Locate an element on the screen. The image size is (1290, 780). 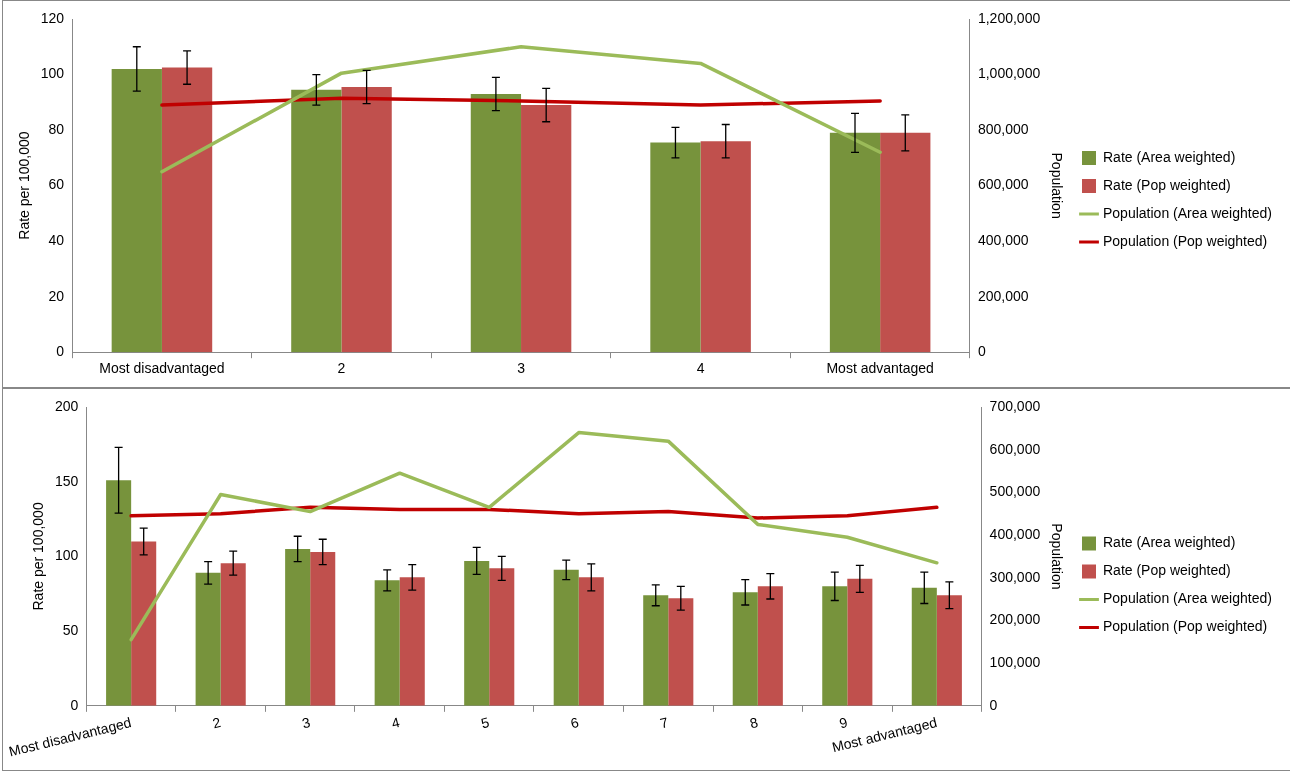
y-tick-label: 20 is located at coordinates (56, 295).